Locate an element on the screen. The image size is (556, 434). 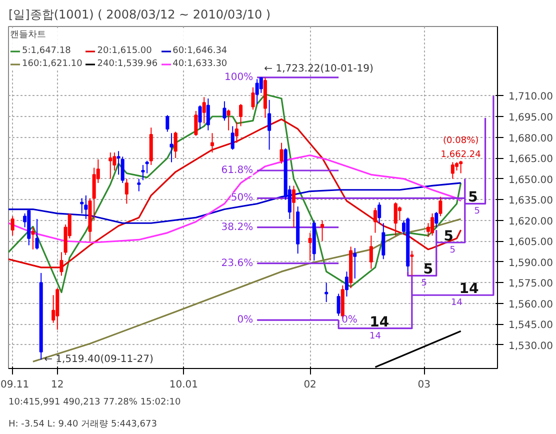
annotation: ← 1,723.22(10-01-19) is located at coordinates (319, 68).